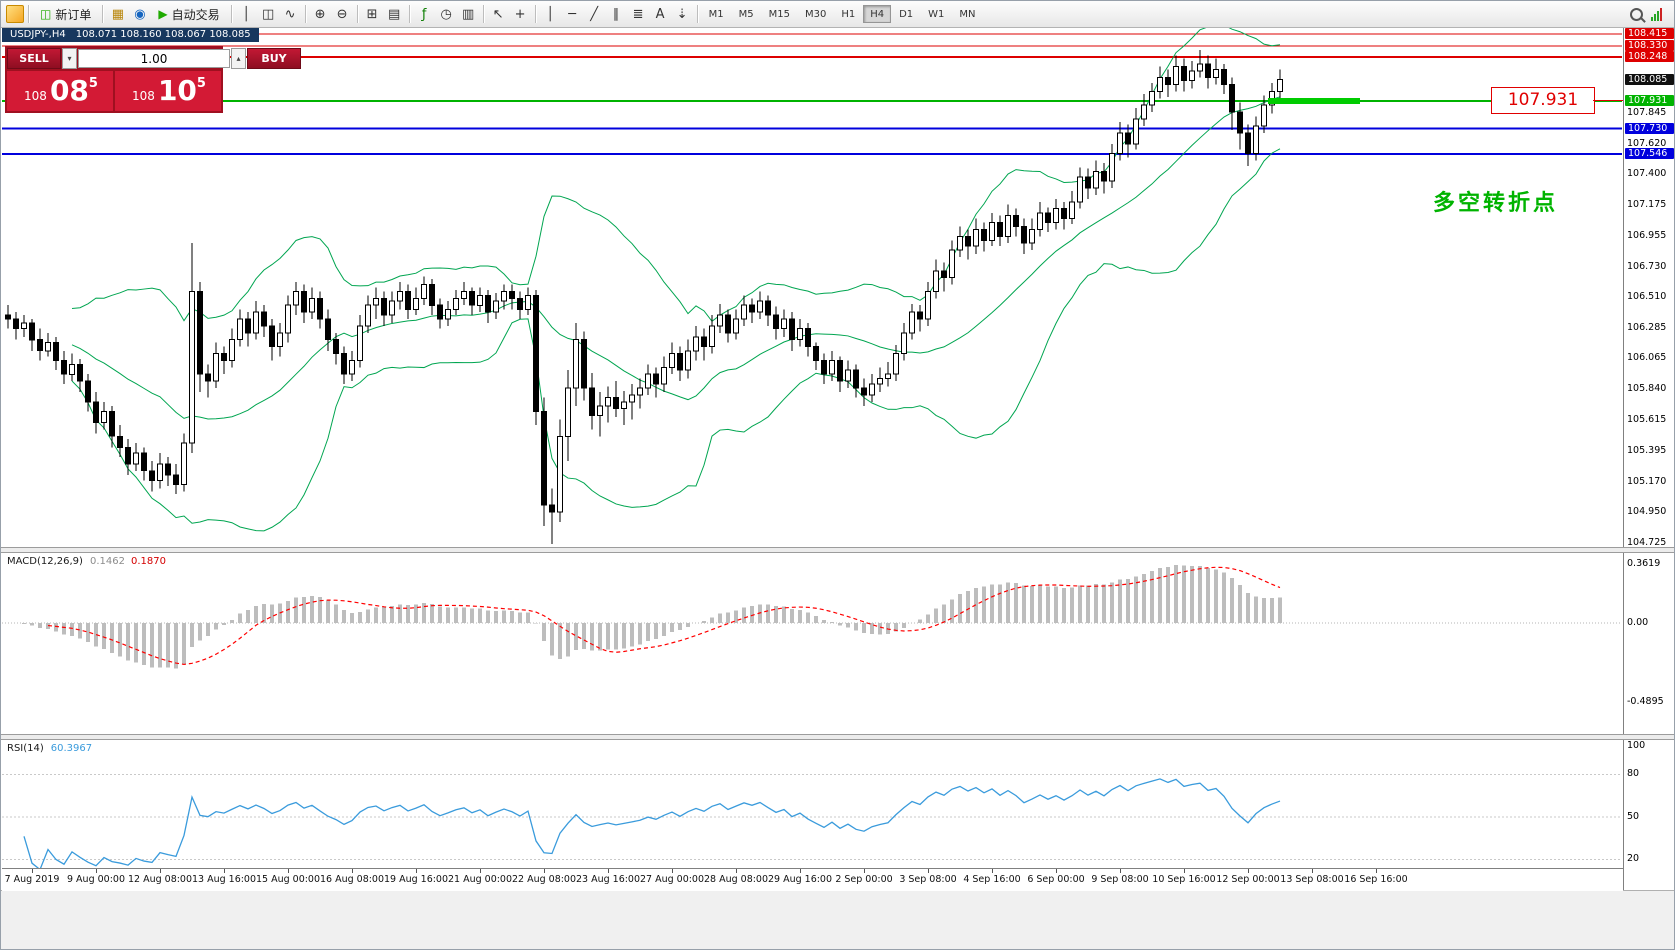 The width and height of the screenshot is (1675, 950). I want to click on price-callout-box: 107.931, so click(1543, 100).